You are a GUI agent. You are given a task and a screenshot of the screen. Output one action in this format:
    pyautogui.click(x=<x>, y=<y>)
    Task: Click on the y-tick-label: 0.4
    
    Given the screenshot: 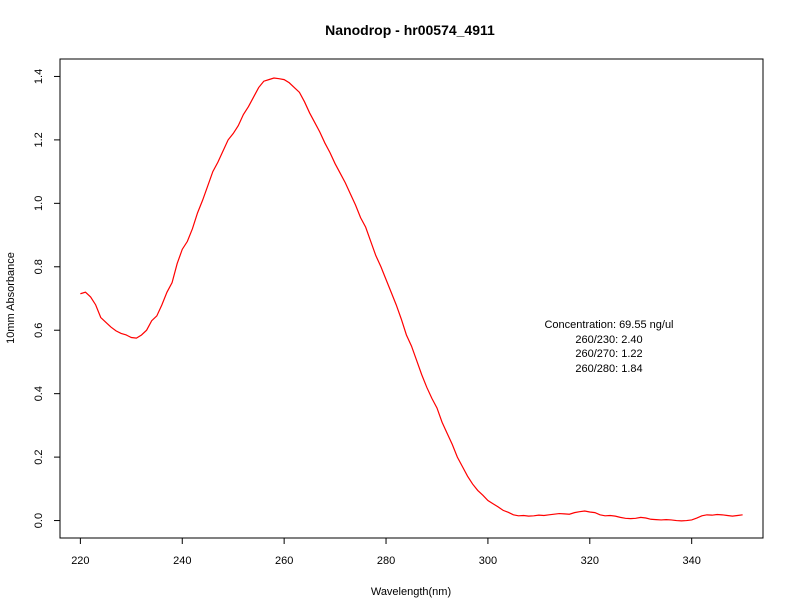 What is the action you would take?
    pyautogui.click(x=39, y=393)
    